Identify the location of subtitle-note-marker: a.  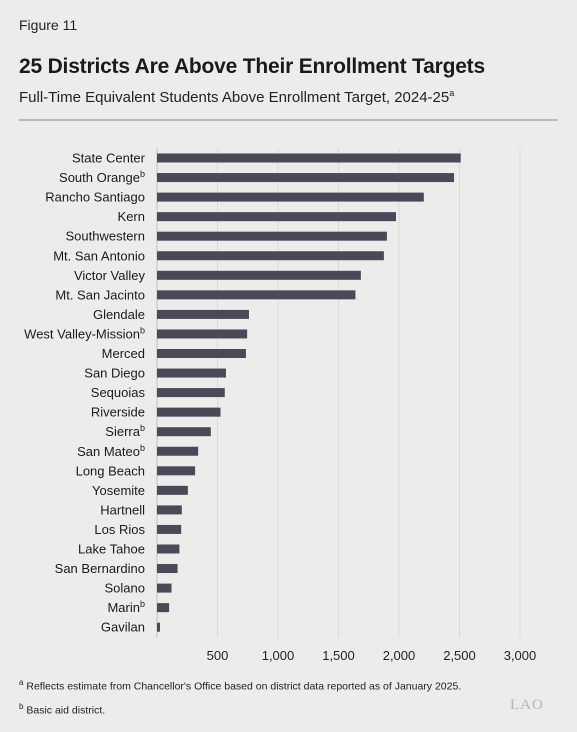
(452, 93).